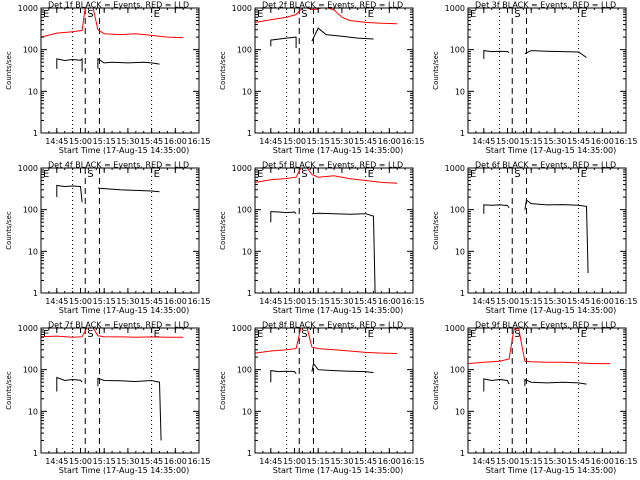 The width and height of the screenshot is (640, 480). What do you see at coordinates (332, 325) in the screenshot?
I see `chart-title: Det 8f BLACK = Events, RED = LLD` at bounding box center [332, 325].